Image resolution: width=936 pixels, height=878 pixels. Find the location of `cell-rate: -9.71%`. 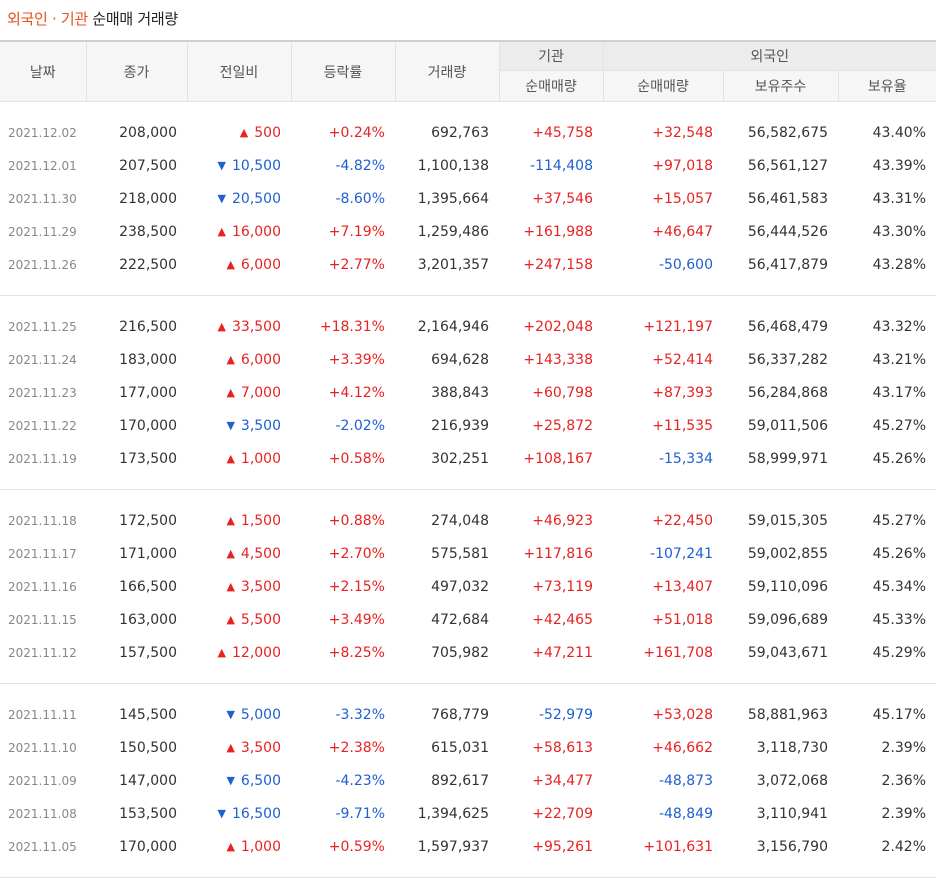

cell-rate: -9.71% is located at coordinates (343, 813).